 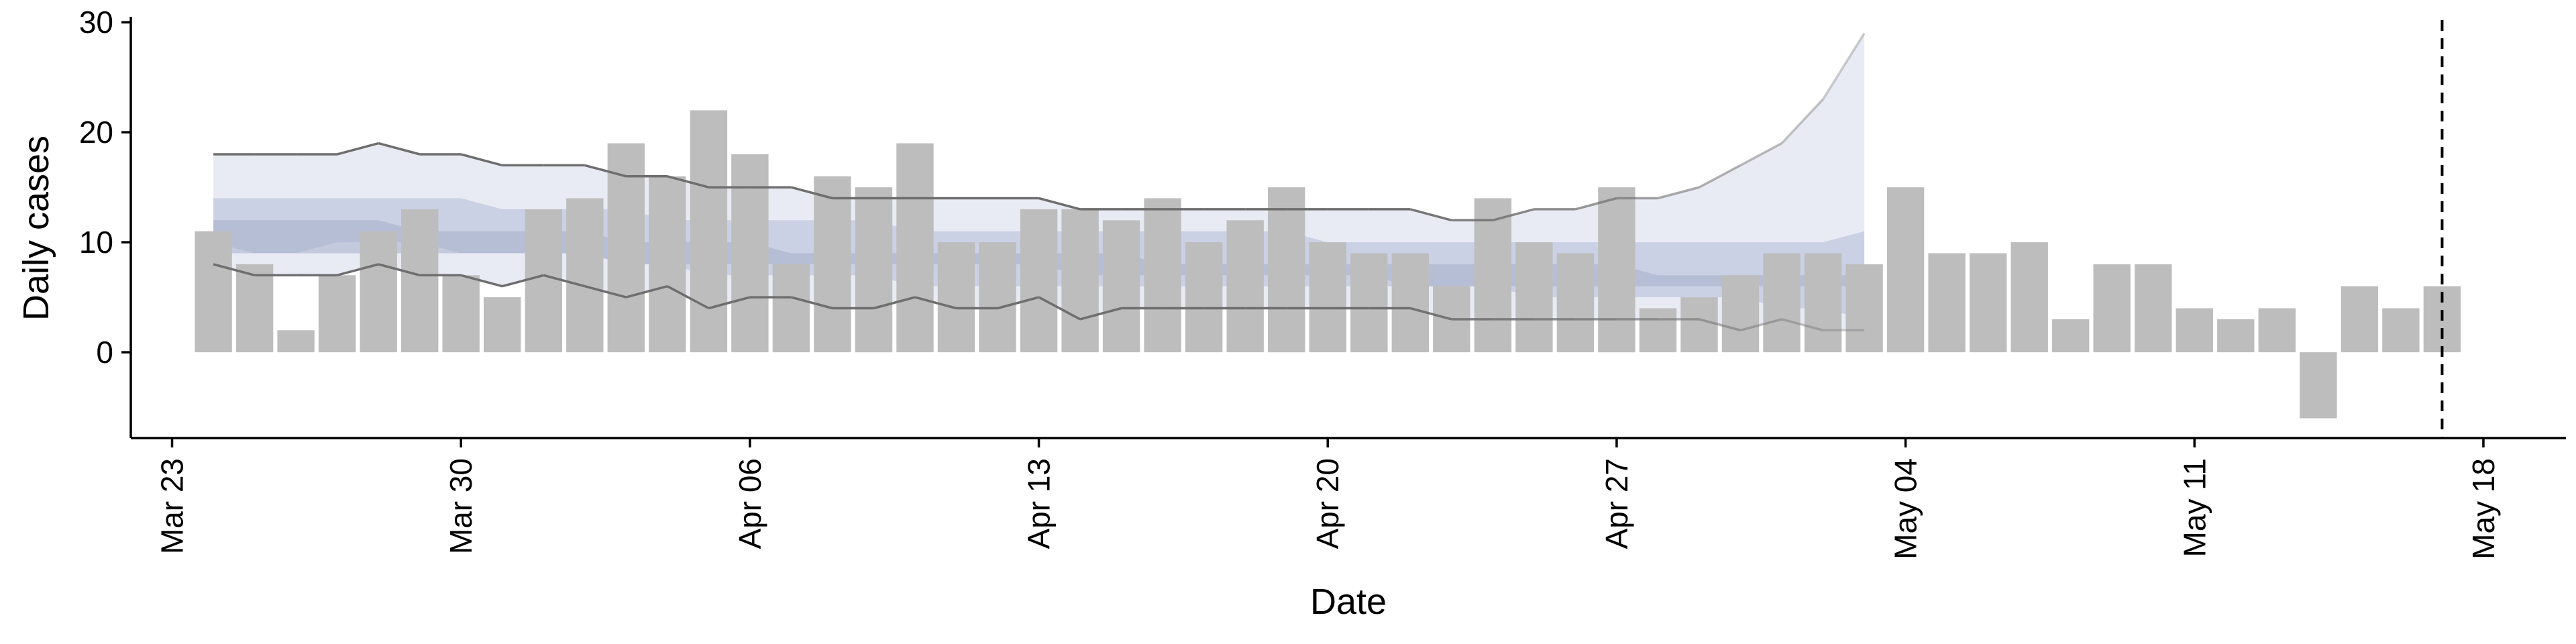 I want to click on y-tick-label: 20, so click(x=96, y=132).